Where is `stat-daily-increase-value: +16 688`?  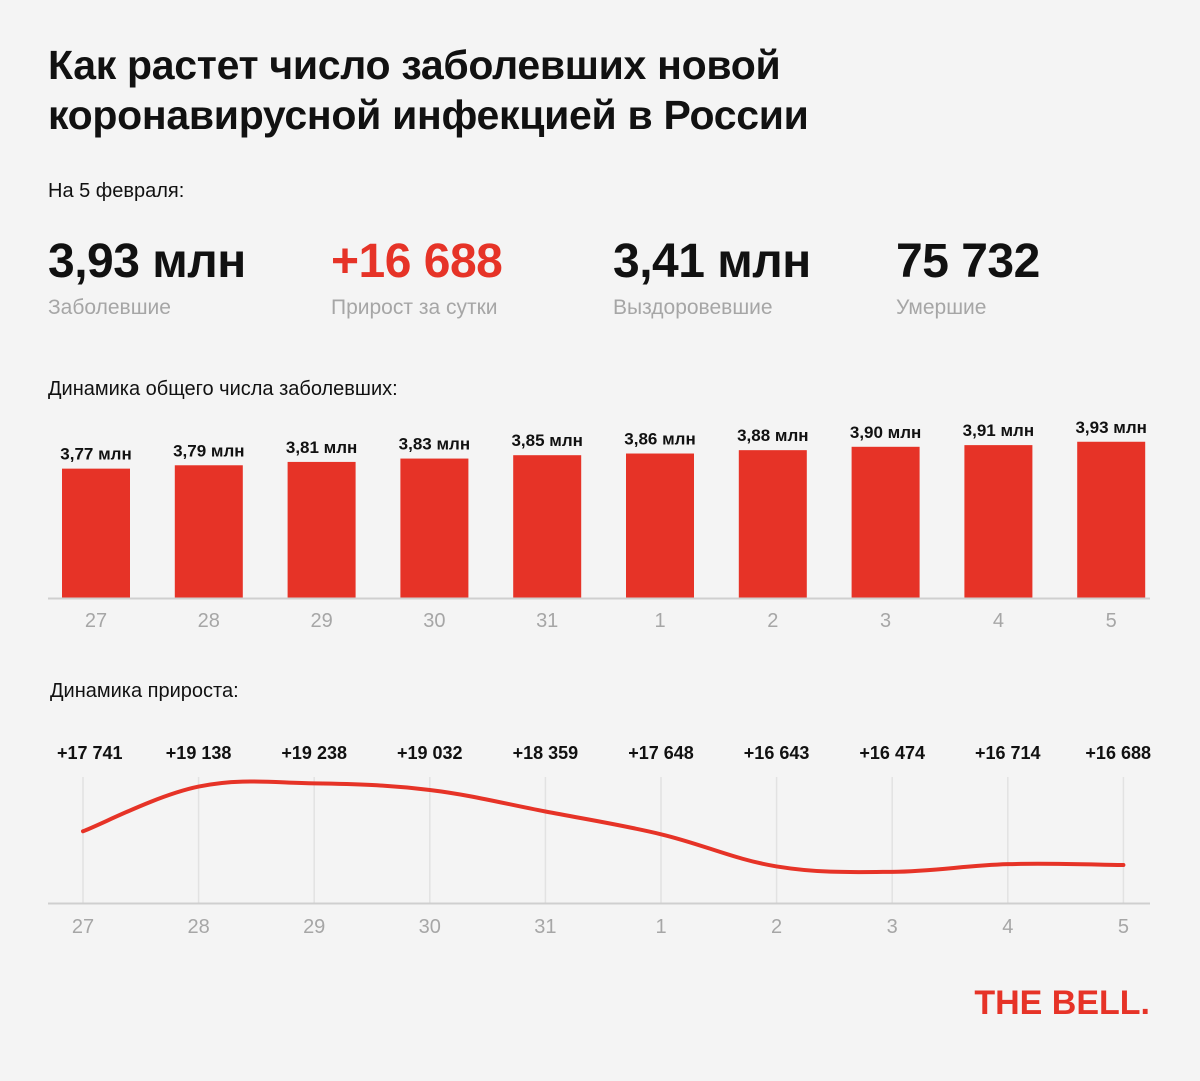 stat-daily-increase-value: +16 688 is located at coordinates (417, 261).